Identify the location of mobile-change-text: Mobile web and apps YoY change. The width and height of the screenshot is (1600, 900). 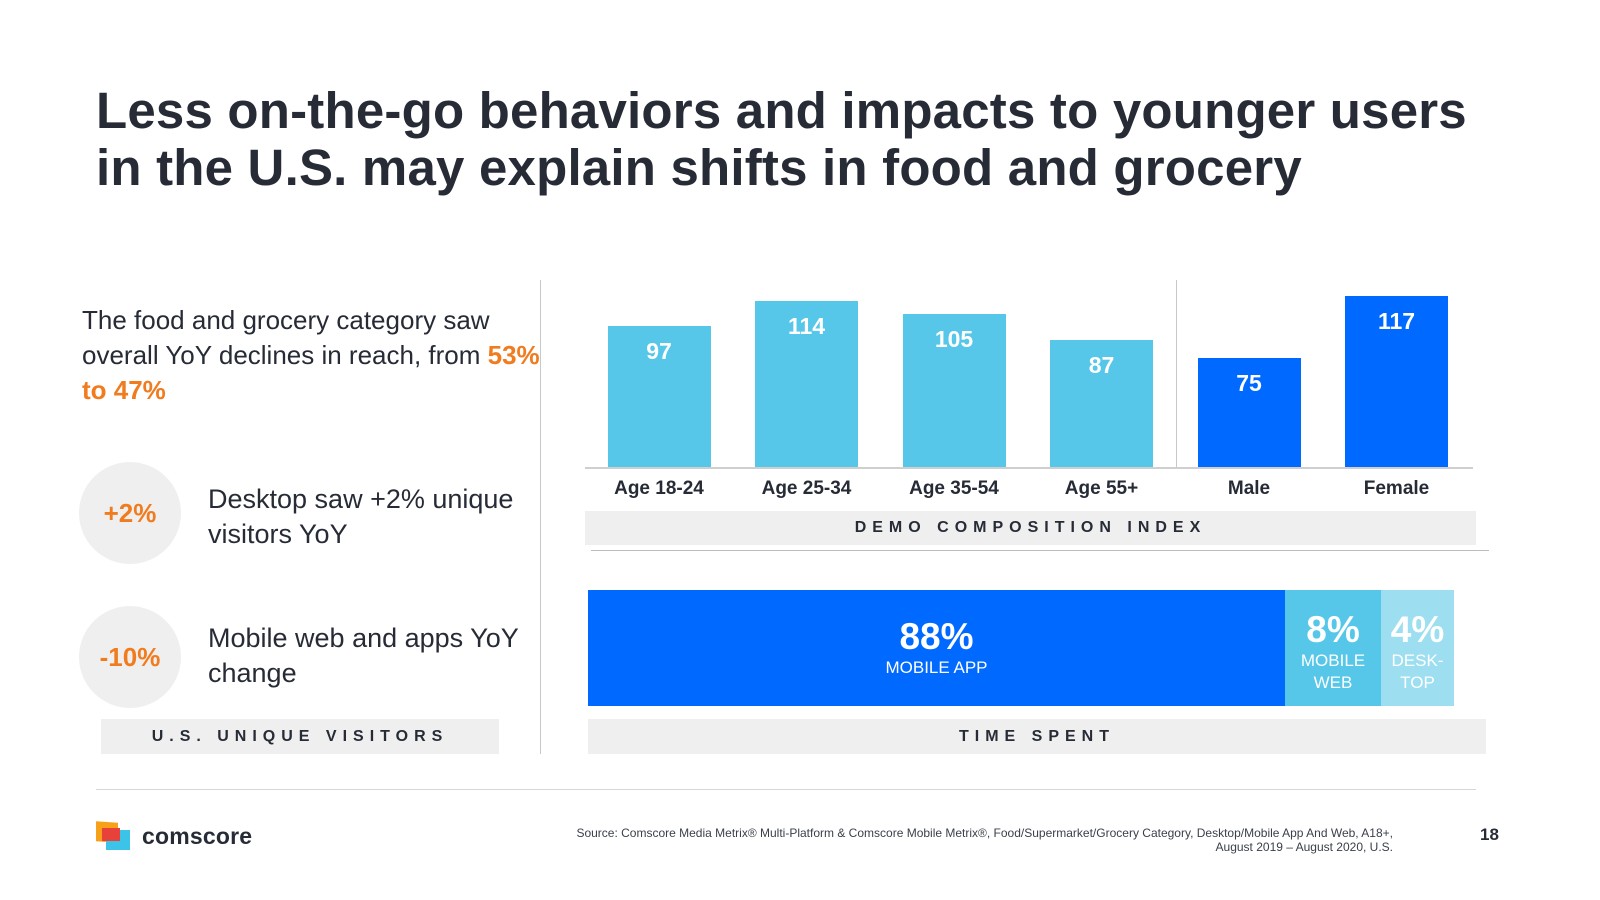
(363, 655).